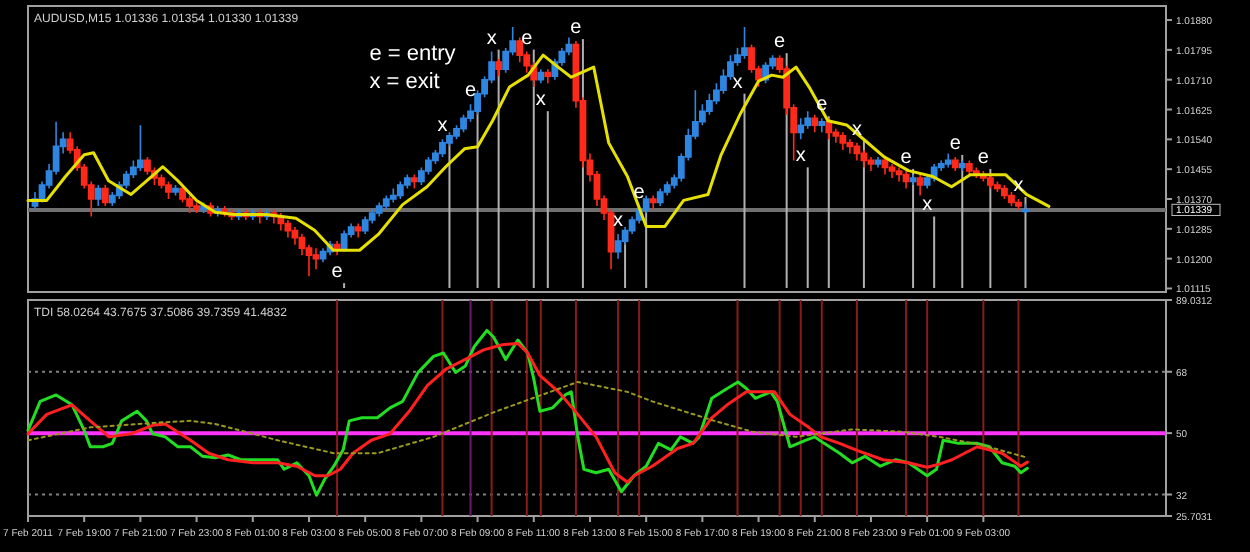 Image resolution: width=1250 pixels, height=552 pixels. What do you see at coordinates (404, 82) in the screenshot?
I see `annotation: x = exit` at bounding box center [404, 82].